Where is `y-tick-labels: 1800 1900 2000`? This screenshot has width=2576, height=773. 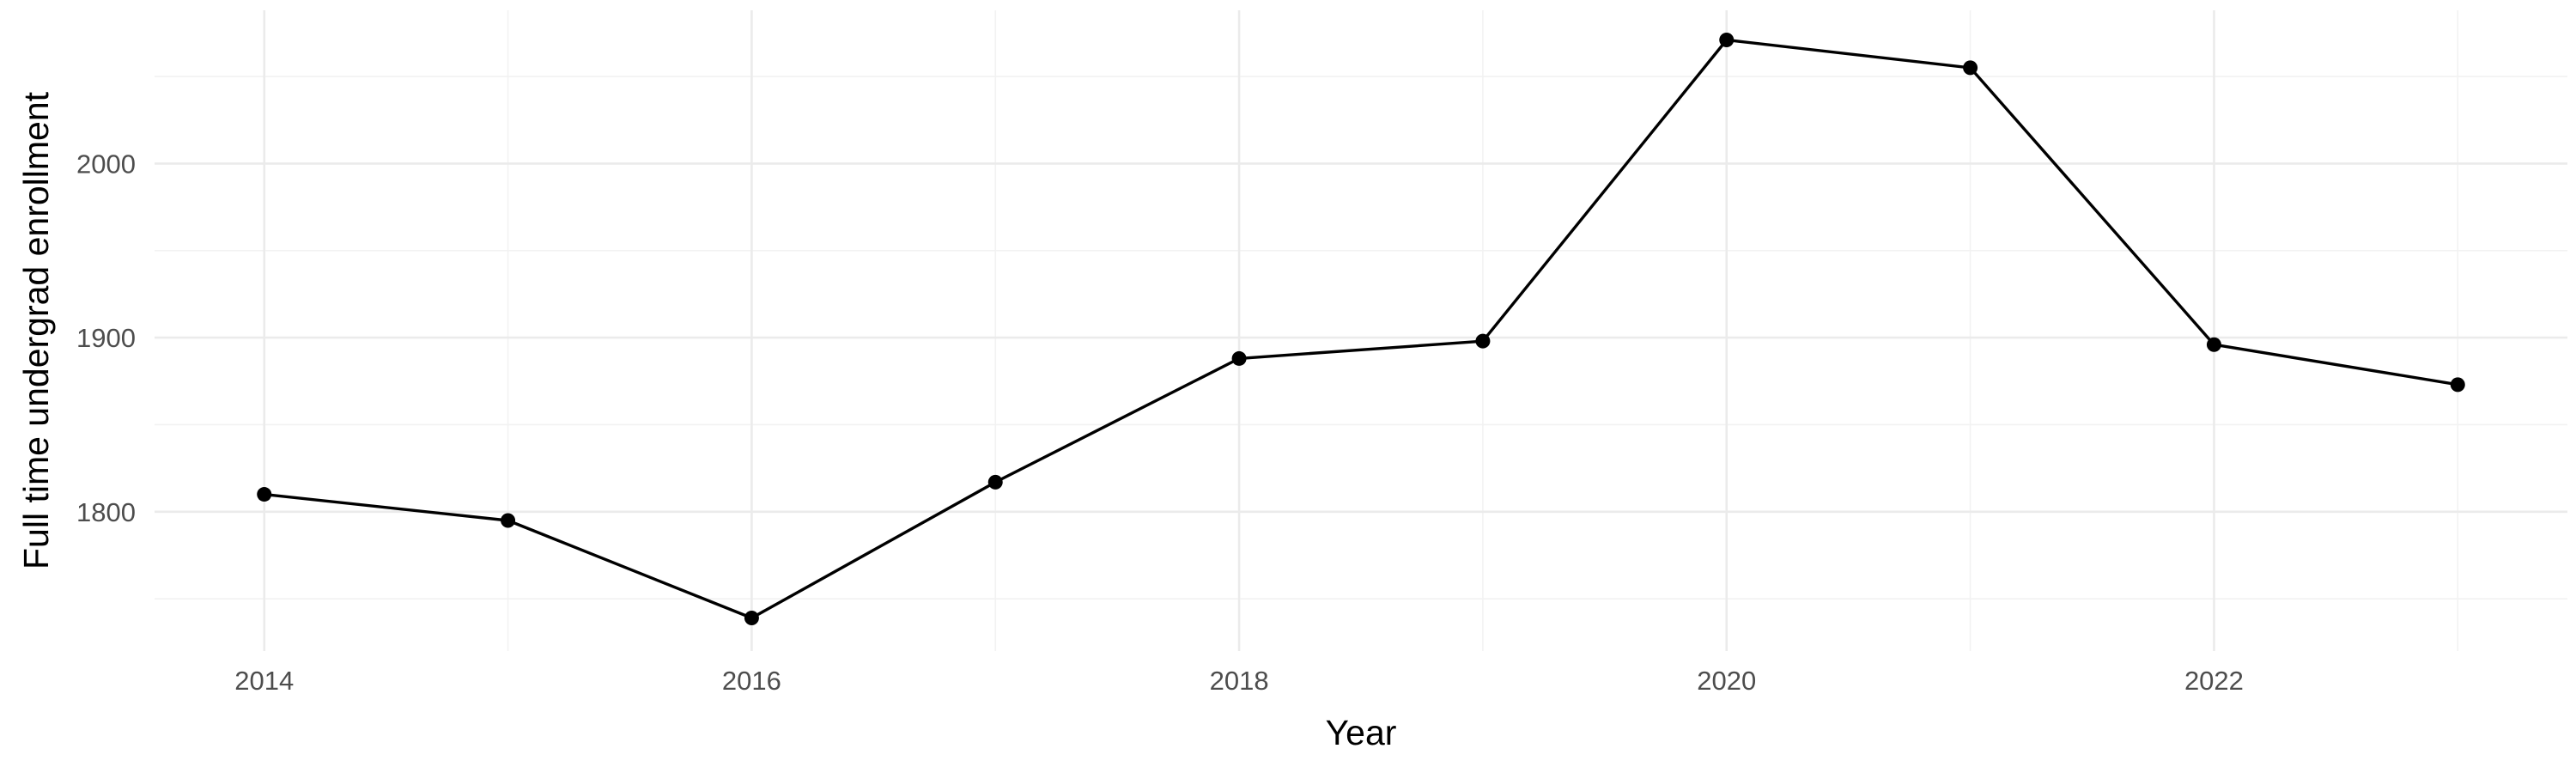 y-tick-labels: 1800 1900 2000 is located at coordinates (106, 337).